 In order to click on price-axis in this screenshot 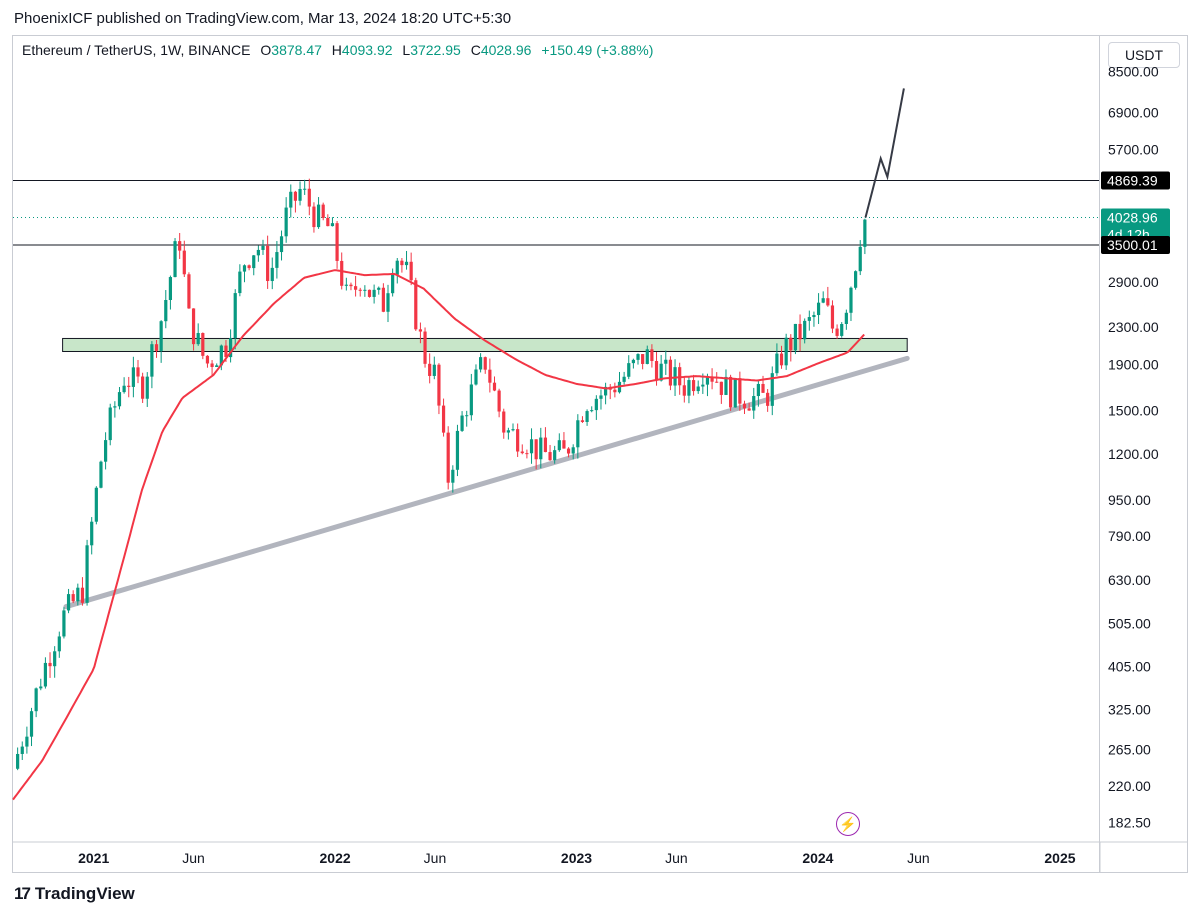, I will do `click(1144, 454)`.